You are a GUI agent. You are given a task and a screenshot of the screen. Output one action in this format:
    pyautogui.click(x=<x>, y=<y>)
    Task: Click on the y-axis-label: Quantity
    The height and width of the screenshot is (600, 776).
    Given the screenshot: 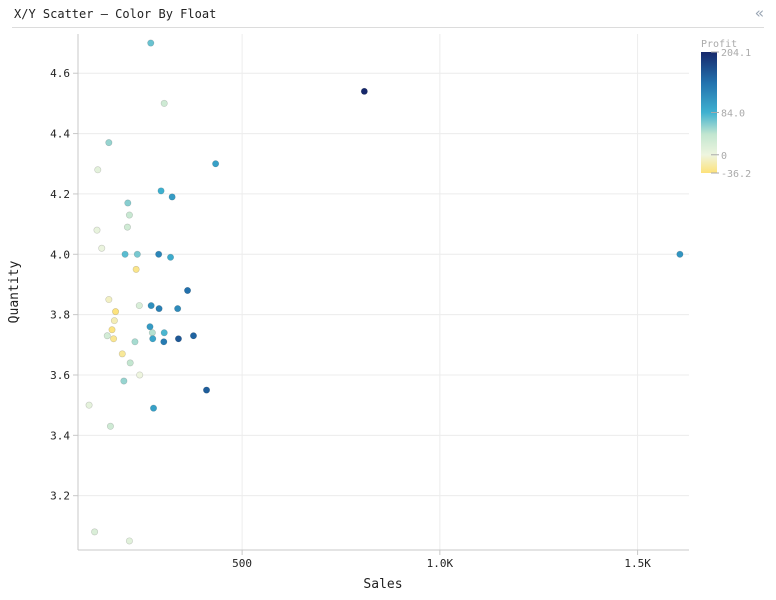 What is the action you would take?
    pyautogui.click(x=14, y=292)
    